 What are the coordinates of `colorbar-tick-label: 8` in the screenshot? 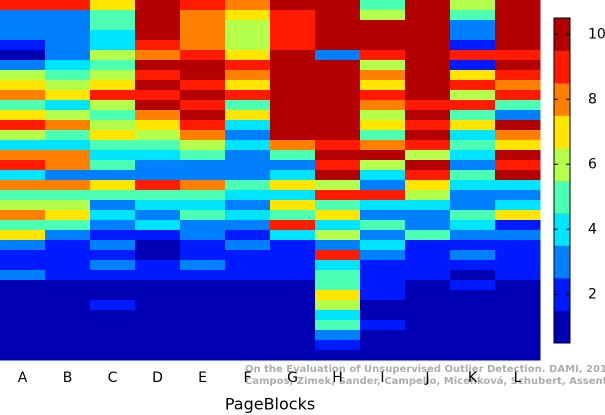 It's located at (592, 99).